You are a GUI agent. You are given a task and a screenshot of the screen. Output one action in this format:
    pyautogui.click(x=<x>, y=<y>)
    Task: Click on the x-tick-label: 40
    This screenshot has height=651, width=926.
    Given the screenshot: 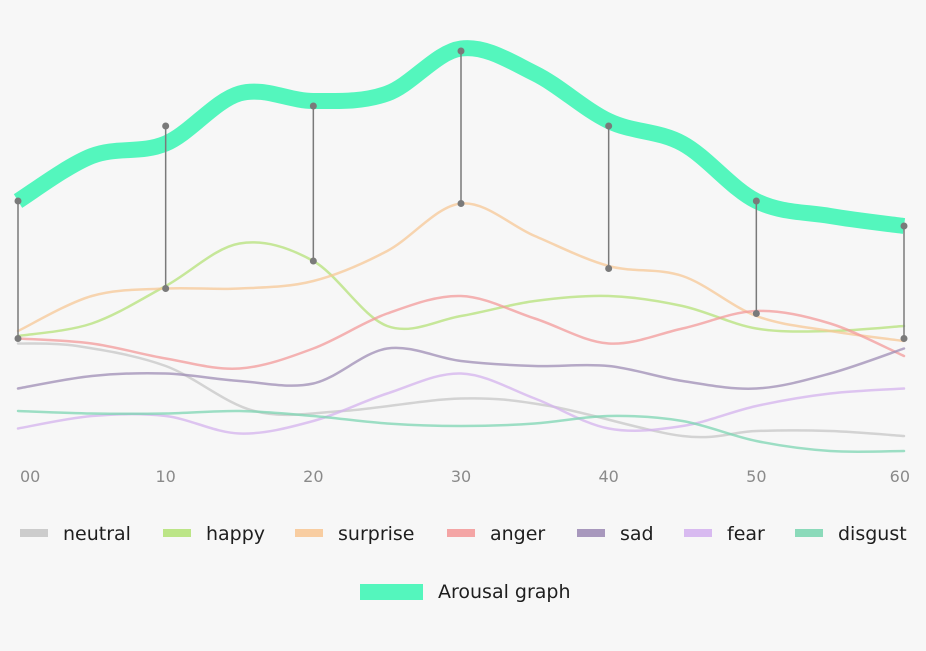 What is the action you would take?
    pyautogui.click(x=608, y=476)
    